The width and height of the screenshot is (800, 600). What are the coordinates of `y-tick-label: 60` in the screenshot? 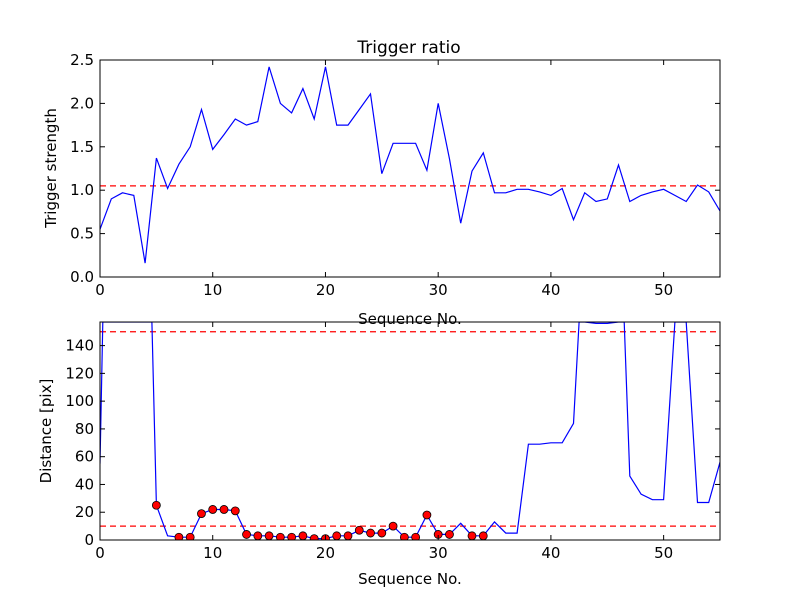 It's located at (84, 457).